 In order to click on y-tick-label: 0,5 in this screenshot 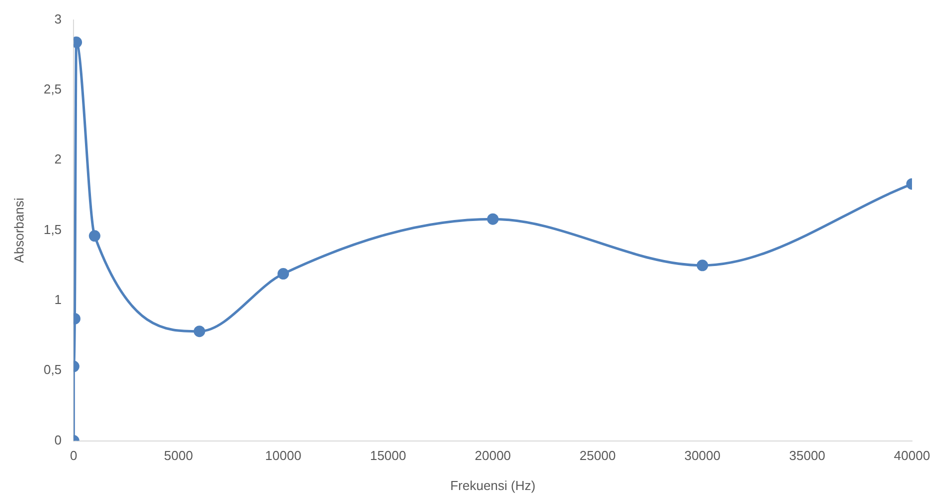, I will do `click(53, 370)`.